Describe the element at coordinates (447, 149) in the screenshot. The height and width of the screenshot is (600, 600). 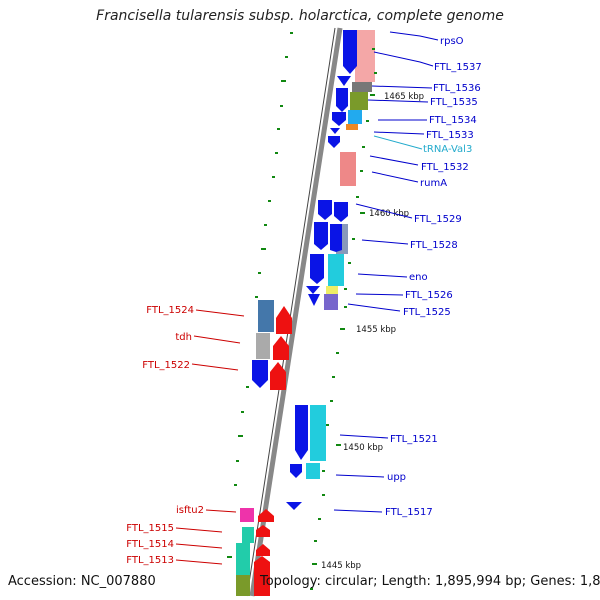
I see `gene-label-trna-val3: tRNA-Val3` at that location.